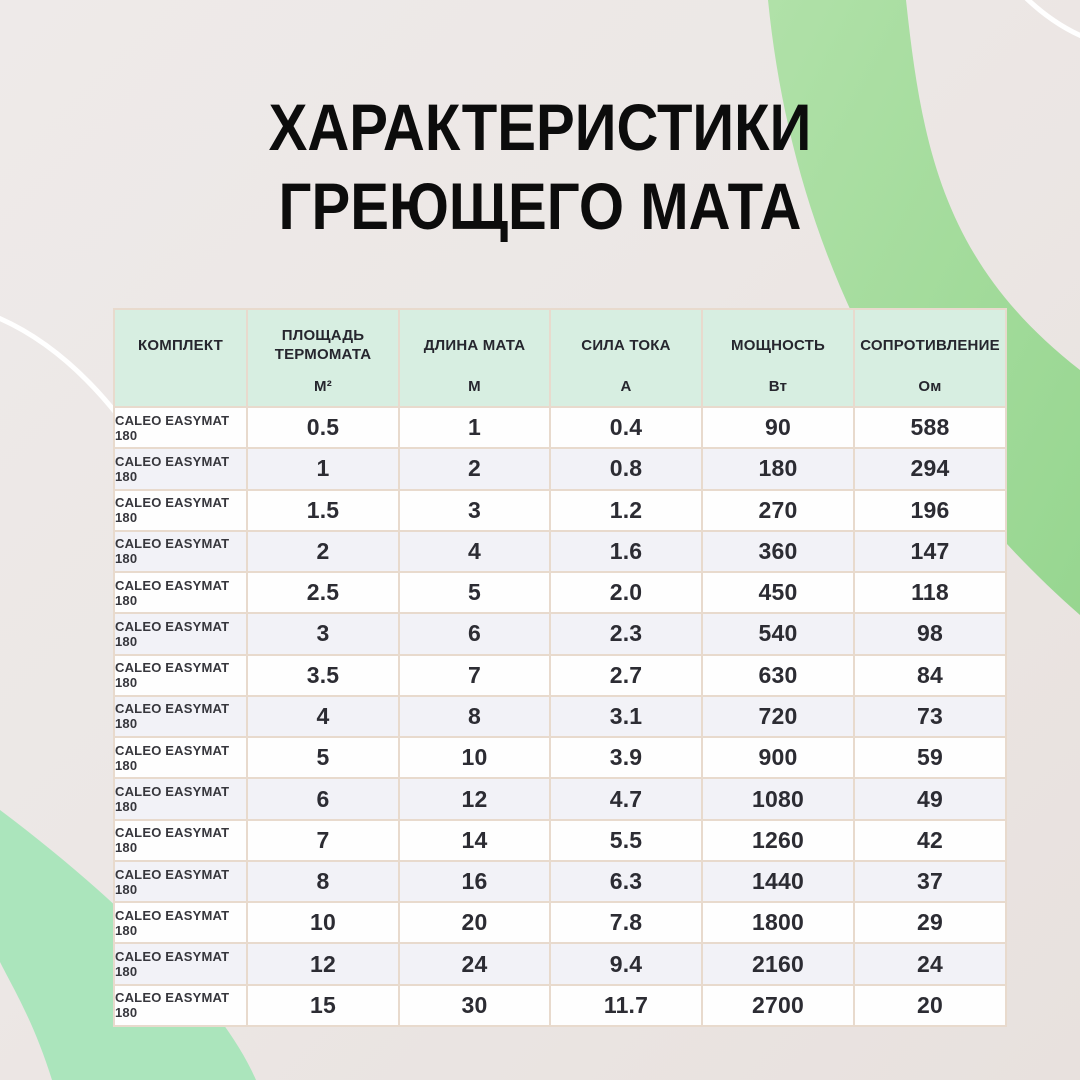  Describe the element at coordinates (540, 206) in the screenshot. I see `page-title-line2: ГРЕЮЩЕГО МАТА` at that location.